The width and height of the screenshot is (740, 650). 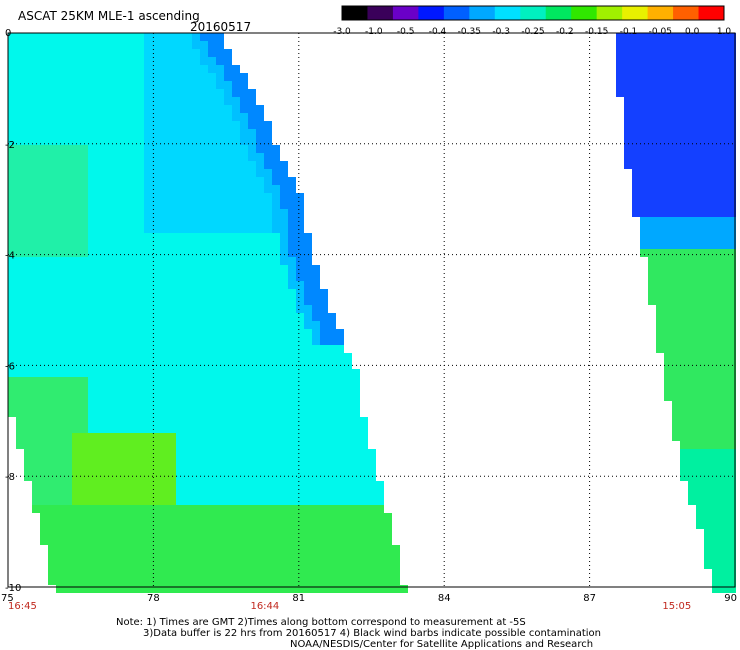 I want to click on colorbar-label: -0.2, so click(x=565, y=32).